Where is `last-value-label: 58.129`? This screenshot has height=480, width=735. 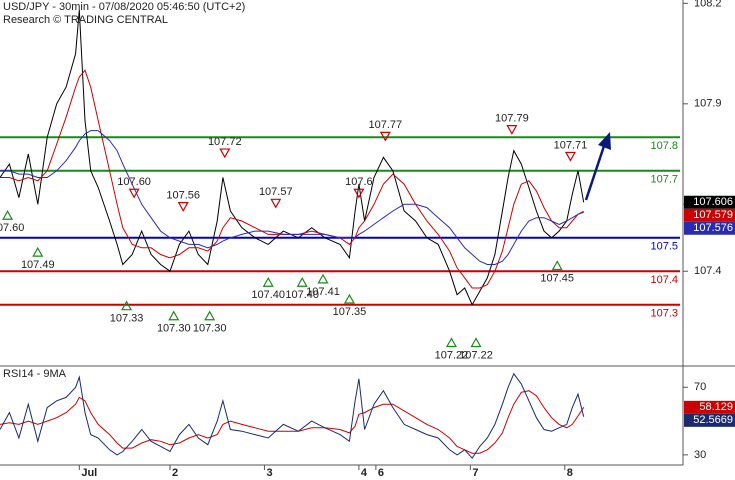 last-value-label: 58.129 is located at coordinates (716, 407).